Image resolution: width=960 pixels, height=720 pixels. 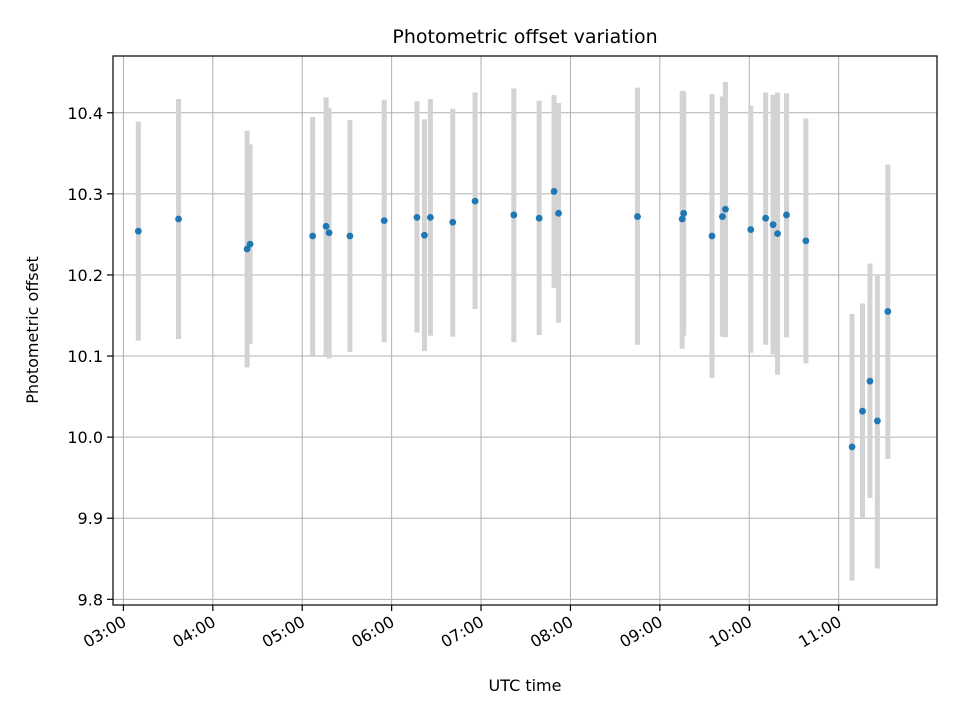 What do you see at coordinates (85, 194) in the screenshot?
I see `y-tick-label: 10.3` at bounding box center [85, 194].